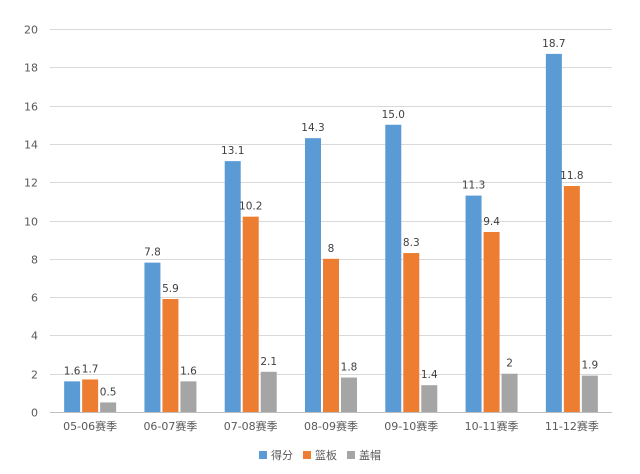 This screenshot has height=474, width=640. Describe the element at coordinates (282, 455) in the screenshot. I see `legend-label: 得分` at that location.